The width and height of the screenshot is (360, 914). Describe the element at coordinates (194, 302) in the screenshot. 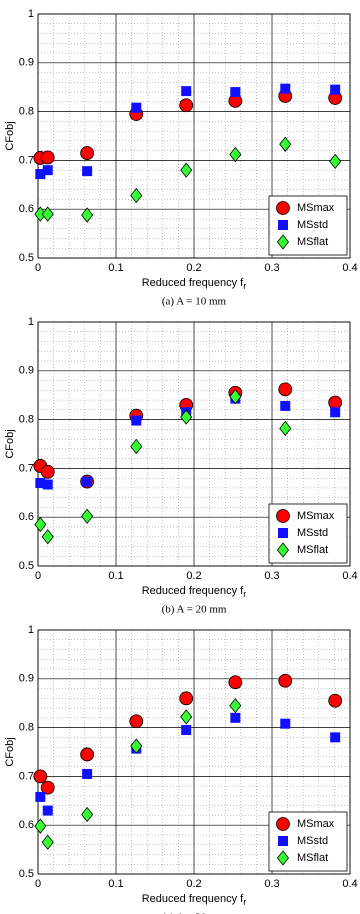

I see `caption: (a) A = 10 mm` at that location.